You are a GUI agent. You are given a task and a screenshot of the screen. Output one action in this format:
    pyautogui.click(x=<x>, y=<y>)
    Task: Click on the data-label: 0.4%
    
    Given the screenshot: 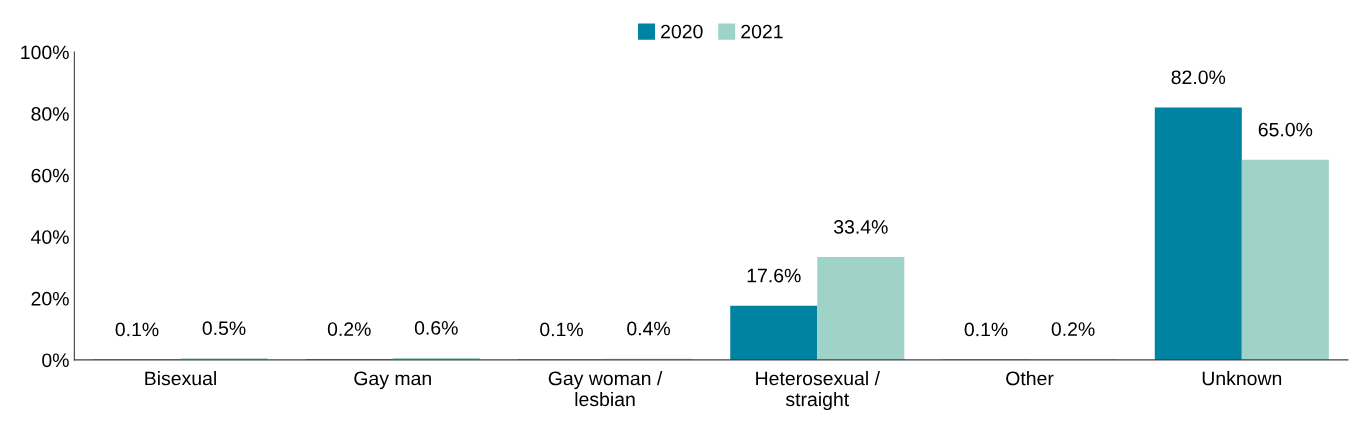 What is the action you would take?
    pyautogui.click(x=648, y=328)
    